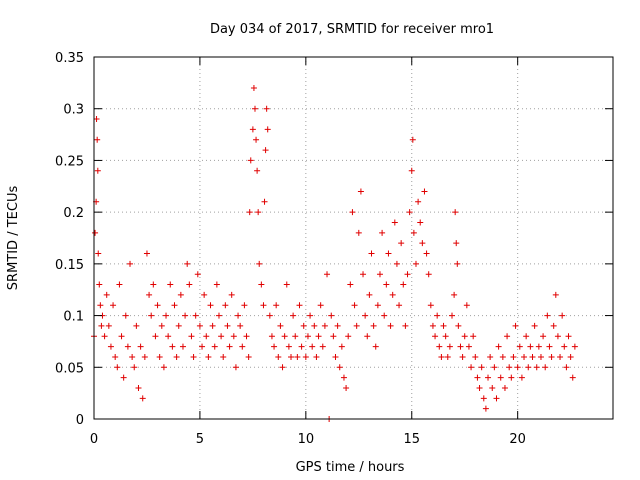 The width and height of the screenshot is (640, 480). I want to click on y-tick-label: 0.2, so click(73, 213).